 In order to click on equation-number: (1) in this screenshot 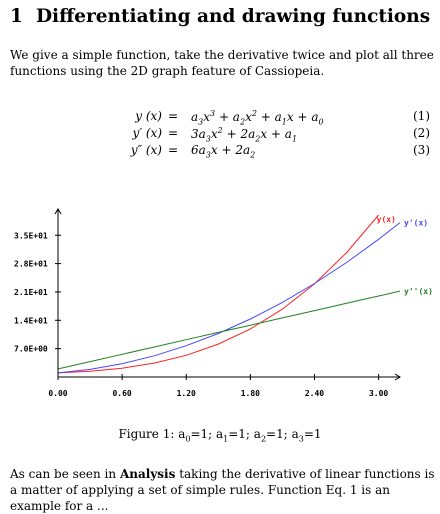, I will do `click(421, 116)`.